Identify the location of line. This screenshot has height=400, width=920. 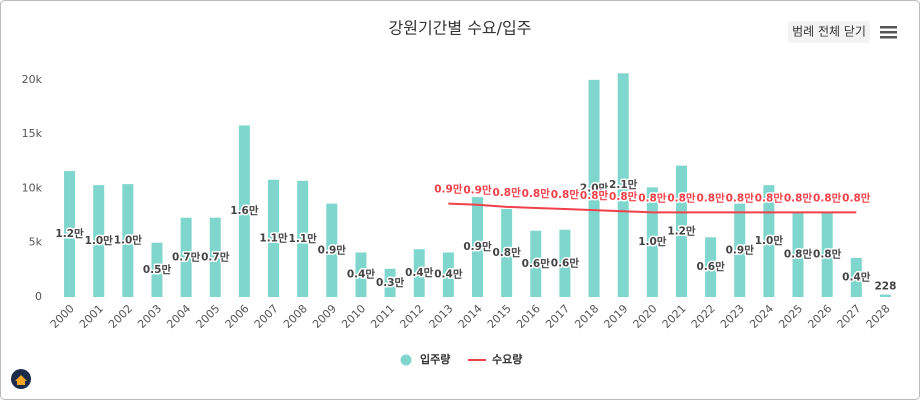
(652, 208).